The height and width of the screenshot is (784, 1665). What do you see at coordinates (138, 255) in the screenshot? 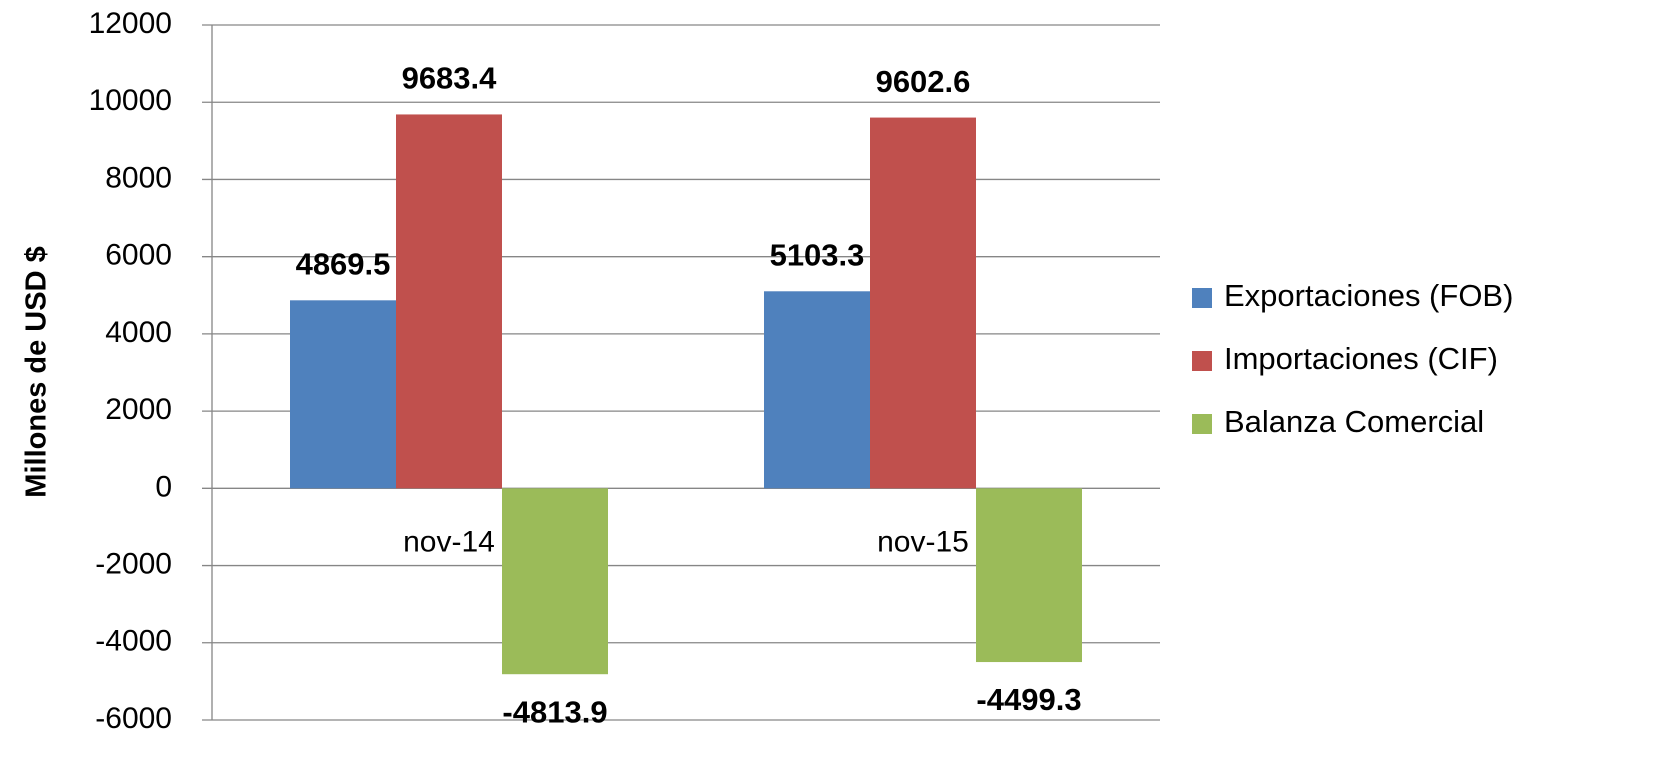
I see `y-tick-label: 6000` at bounding box center [138, 255].